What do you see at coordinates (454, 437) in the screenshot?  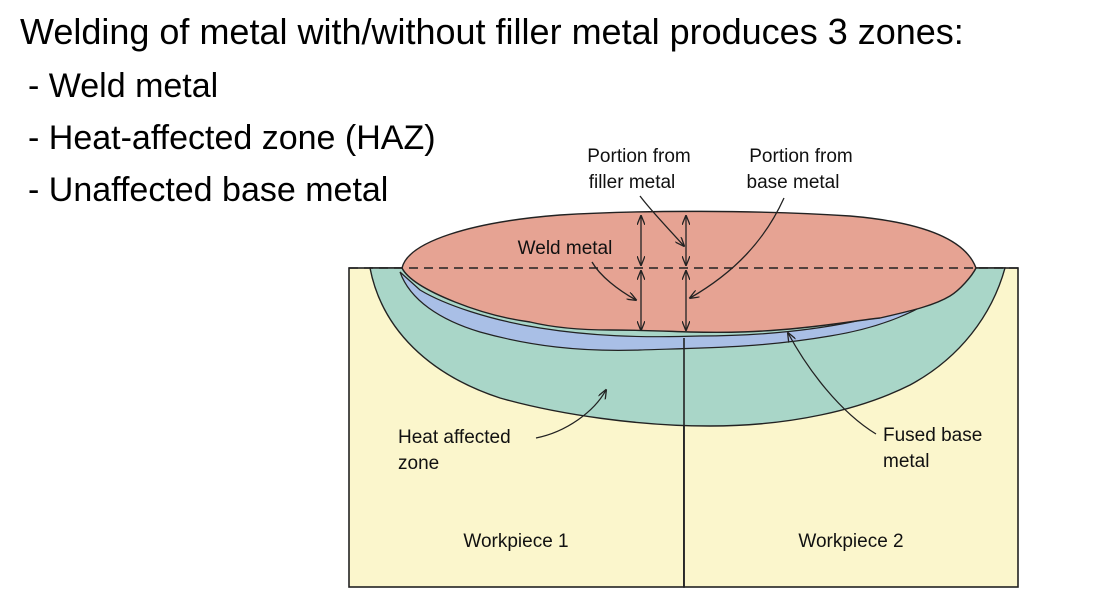 I see `label-haz-line1: Heat affected` at bounding box center [454, 437].